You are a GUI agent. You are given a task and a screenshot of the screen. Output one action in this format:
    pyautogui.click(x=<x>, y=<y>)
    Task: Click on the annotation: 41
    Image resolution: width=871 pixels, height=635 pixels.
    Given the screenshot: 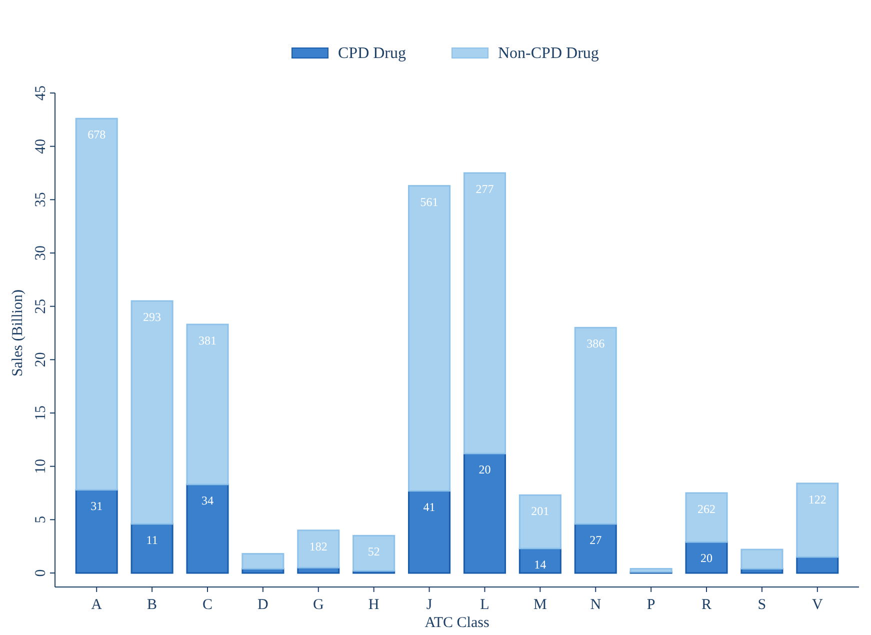 What is the action you would take?
    pyautogui.click(x=429, y=507)
    